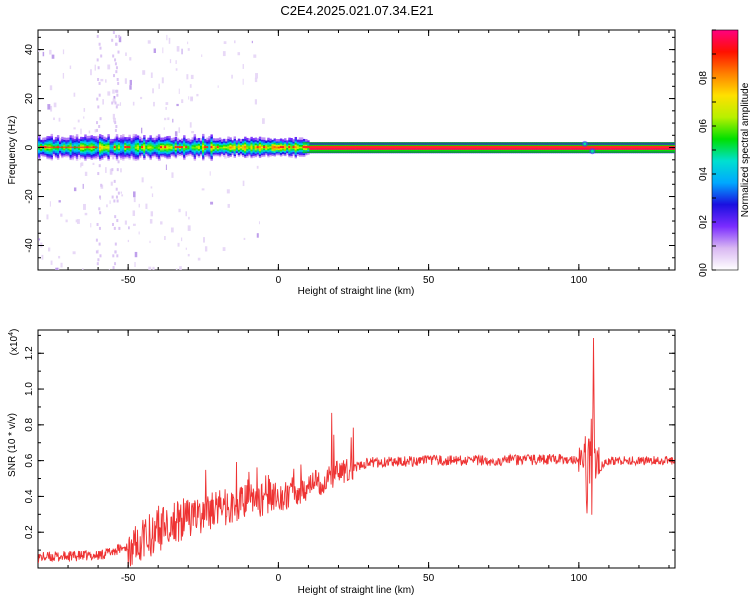 The height and width of the screenshot is (600, 750). I want to click on top-x-axis-label: Height of straight line (km), so click(356, 291).